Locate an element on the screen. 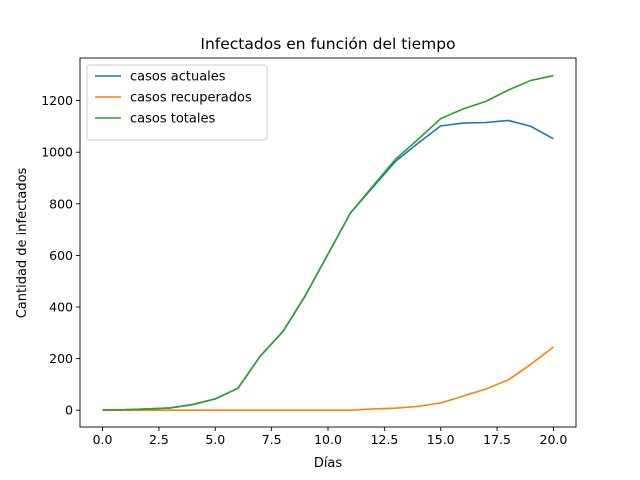 The image size is (640, 480). y-tick-label: 600 is located at coordinates (61, 255).